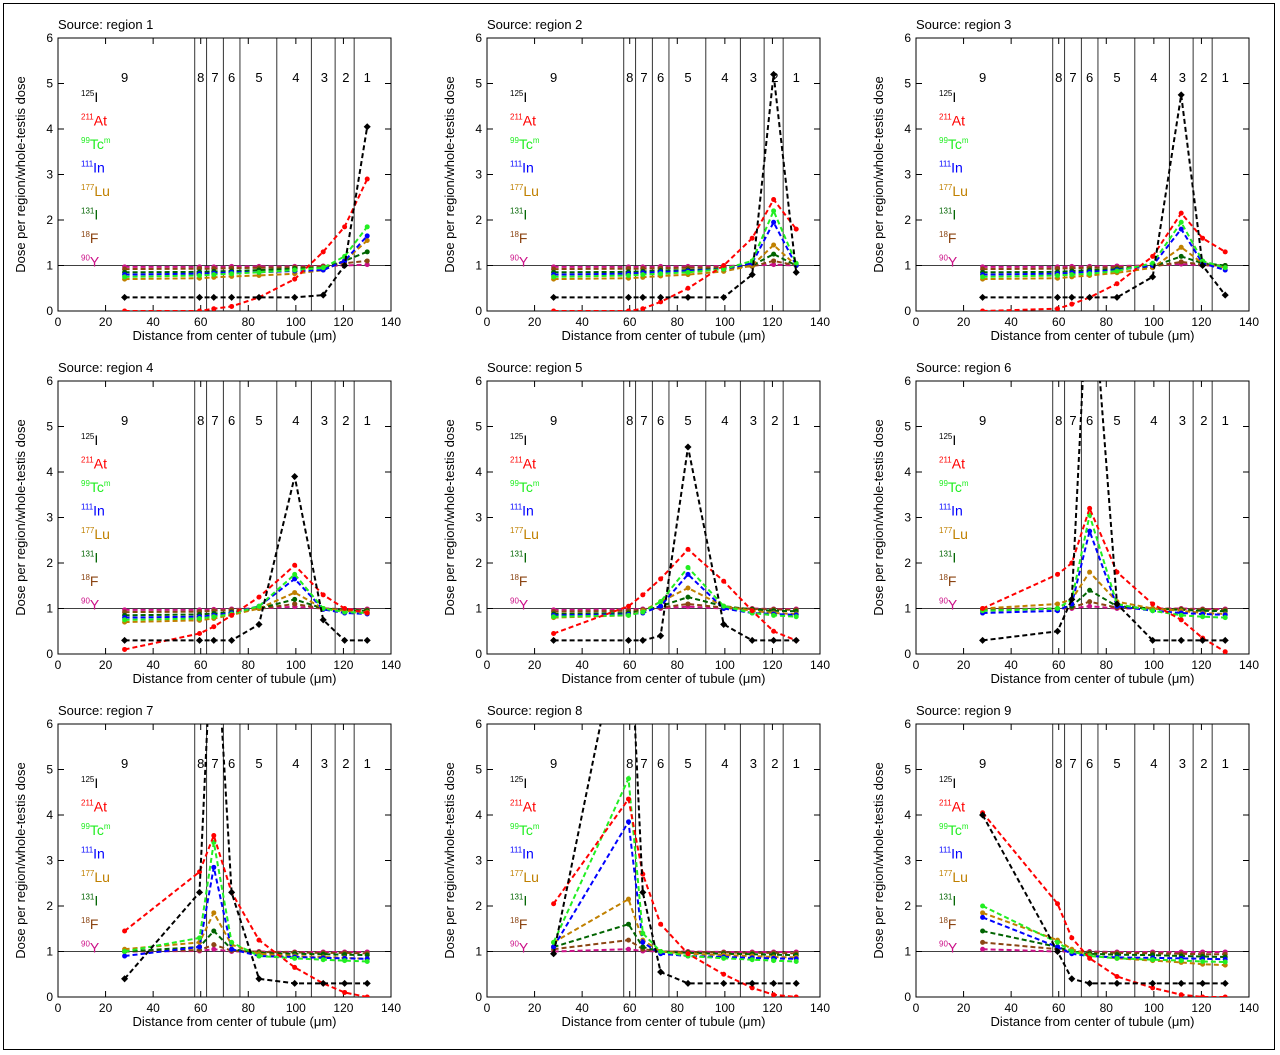 Image resolution: width=1280 pixels, height=1055 pixels. Describe the element at coordinates (945, 507) in the screenshot. I see `legend-mass: 111` at that location.